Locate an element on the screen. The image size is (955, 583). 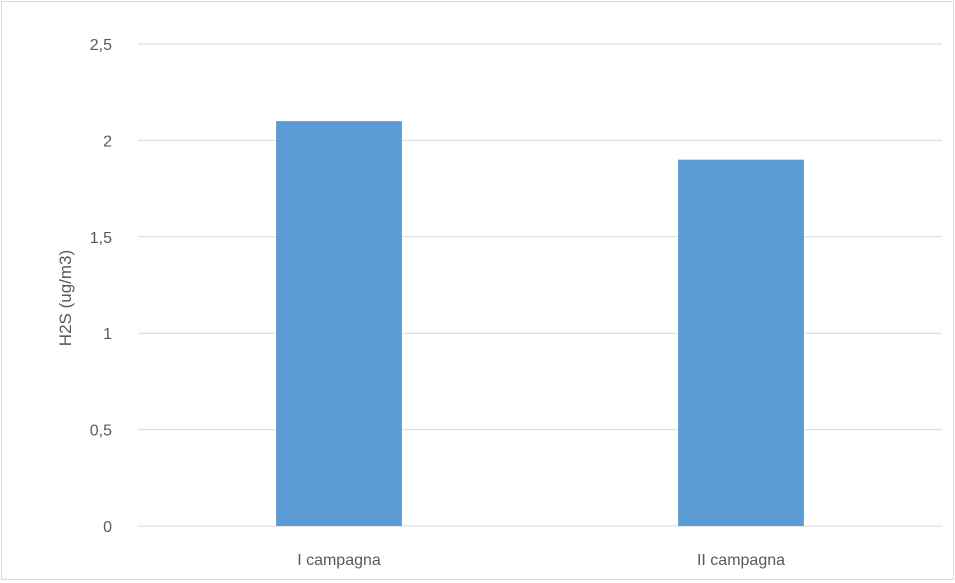
x-tick-label: I campagna is located at coordinates (339, 560).